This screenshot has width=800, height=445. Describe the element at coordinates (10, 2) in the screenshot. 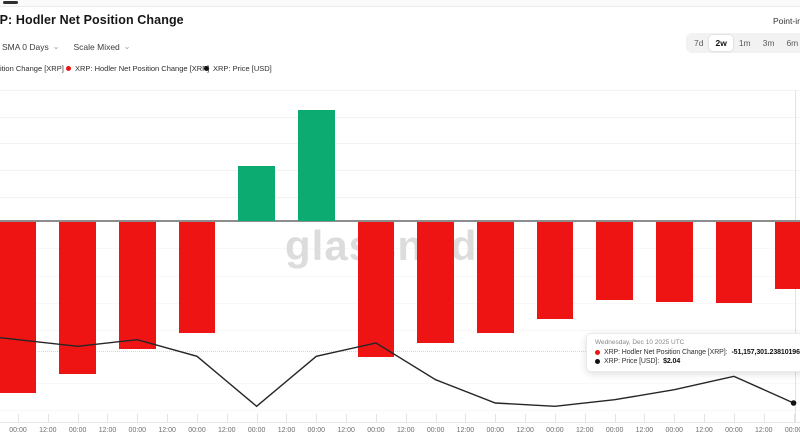

I see `tab-indicator` at that location.